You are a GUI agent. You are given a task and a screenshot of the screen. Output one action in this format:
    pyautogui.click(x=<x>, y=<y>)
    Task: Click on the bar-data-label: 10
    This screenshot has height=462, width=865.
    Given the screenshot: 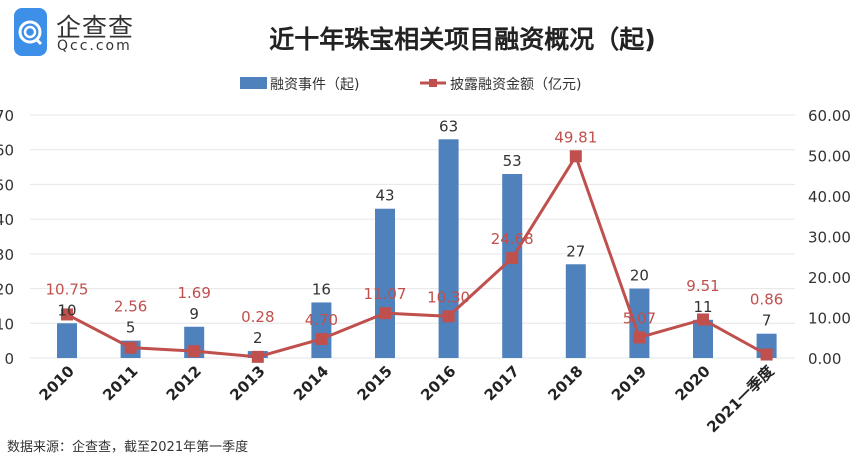 What is the action you would take?
    pyautogui.click(x=66, y=310)
    